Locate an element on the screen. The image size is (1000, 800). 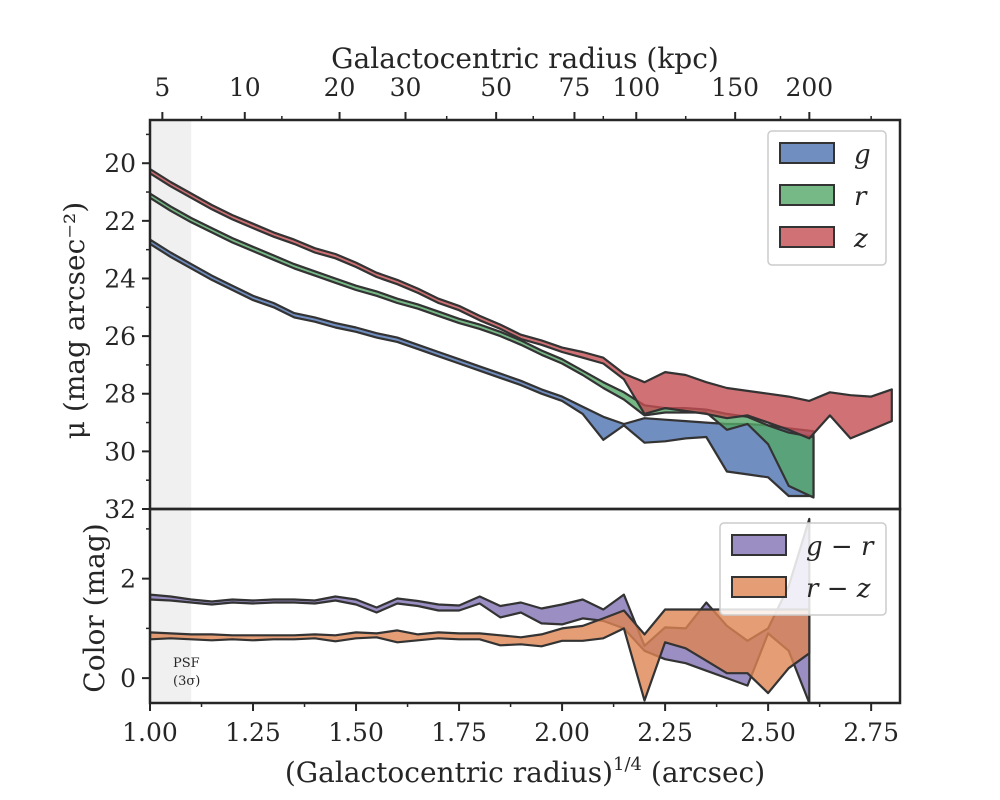
y-tick-label: 28 is located at coordinates (120, 394).